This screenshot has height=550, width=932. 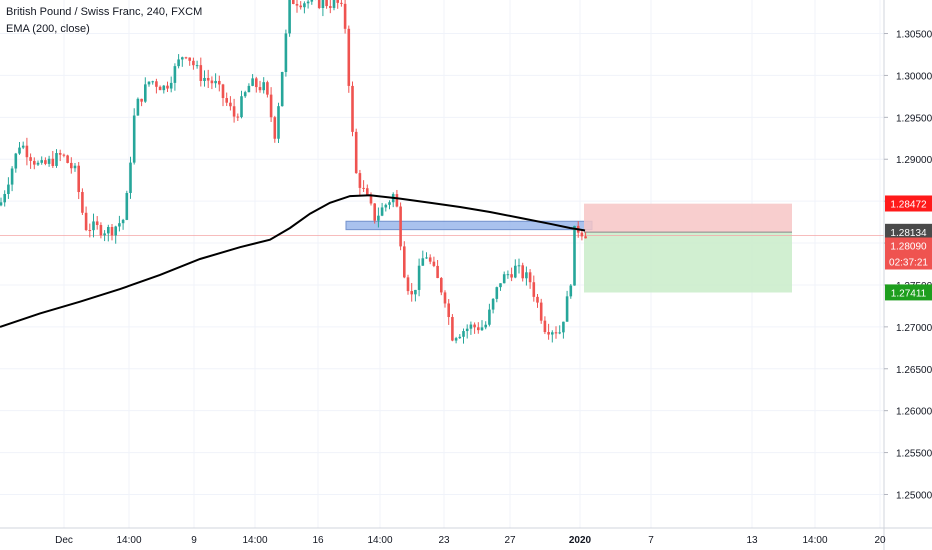 What do you see at coordinates (688, 262) in the screenshot?
I see `take-profit-zone` at bounding box center [688, 262].